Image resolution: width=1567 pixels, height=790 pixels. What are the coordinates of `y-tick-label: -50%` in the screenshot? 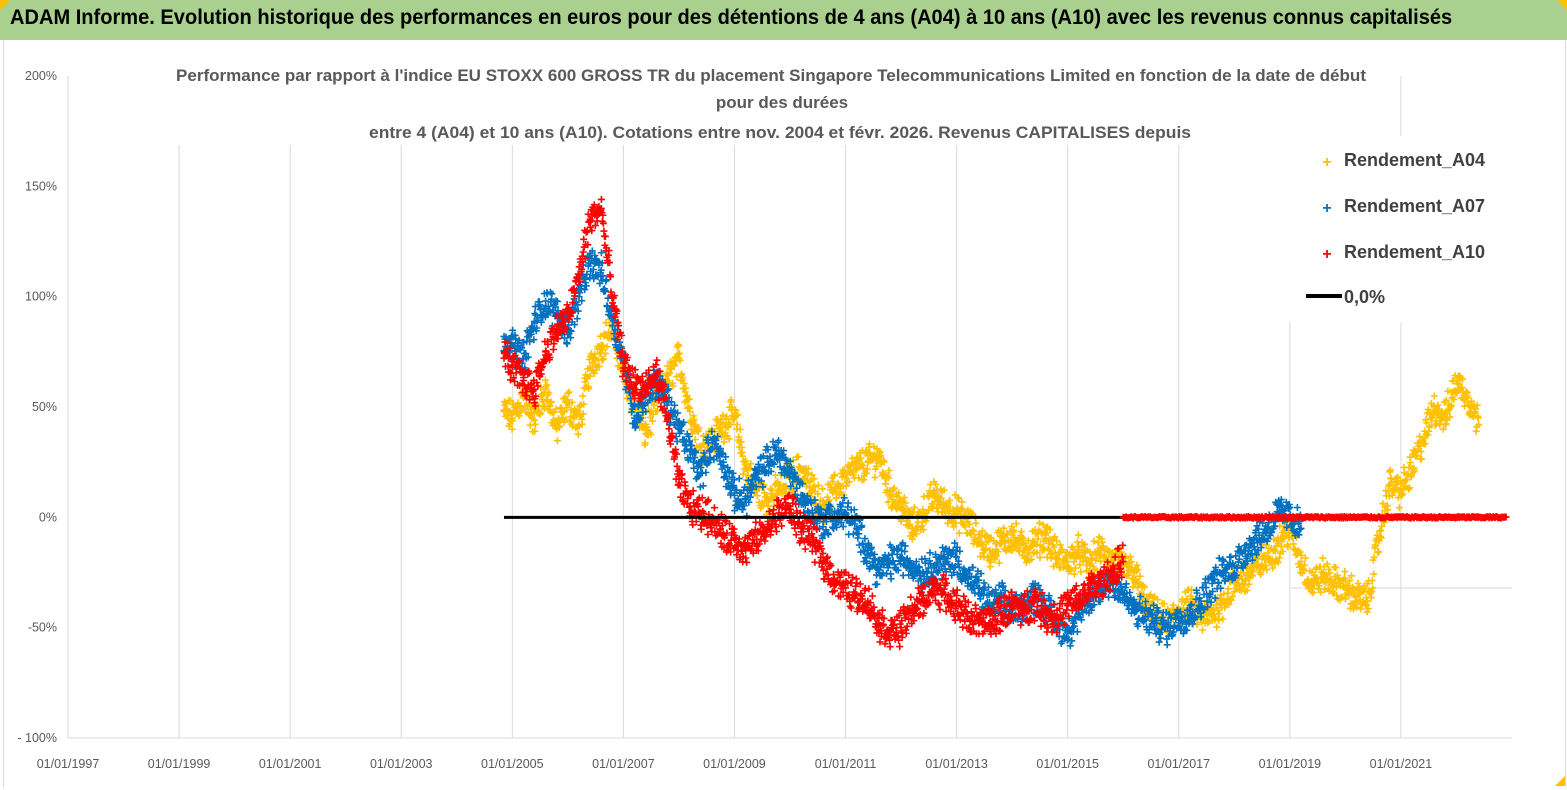 It's located at (42, 628).